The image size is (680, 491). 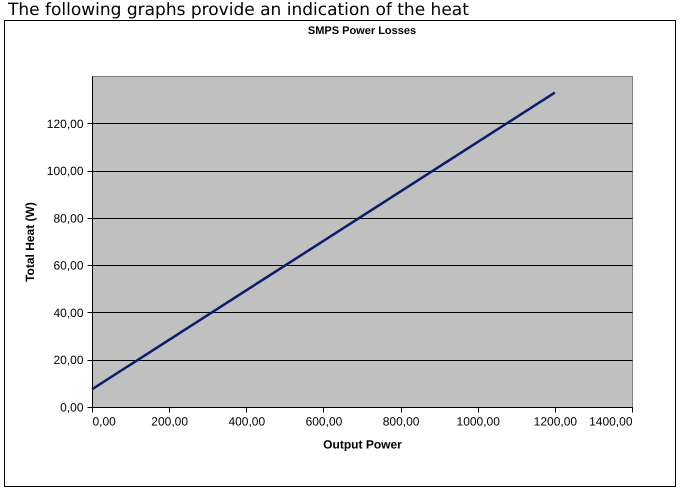 I want to click on y-tick-label: 20,00, so click(x=68, y=360).